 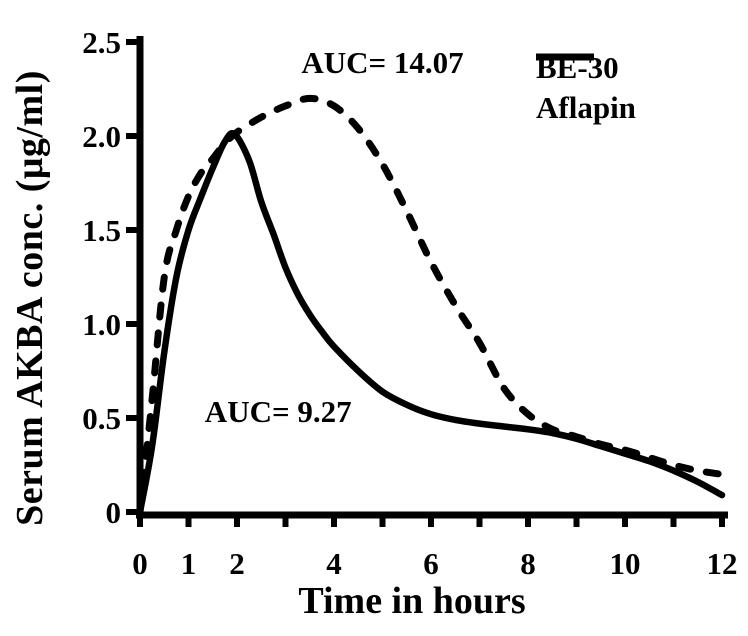 I want to click on x-tick-label: 2, so click(x=237, y=563).